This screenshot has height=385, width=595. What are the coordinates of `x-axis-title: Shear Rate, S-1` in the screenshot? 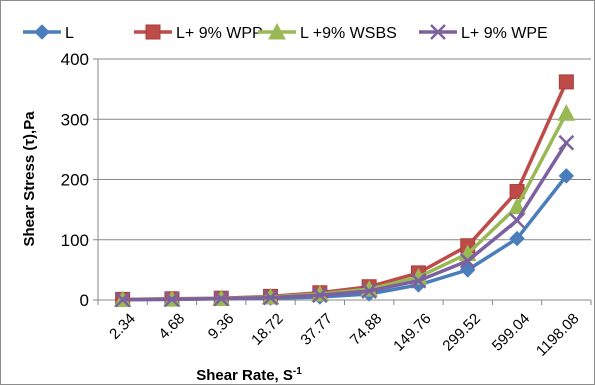 It's located at (249, 375).